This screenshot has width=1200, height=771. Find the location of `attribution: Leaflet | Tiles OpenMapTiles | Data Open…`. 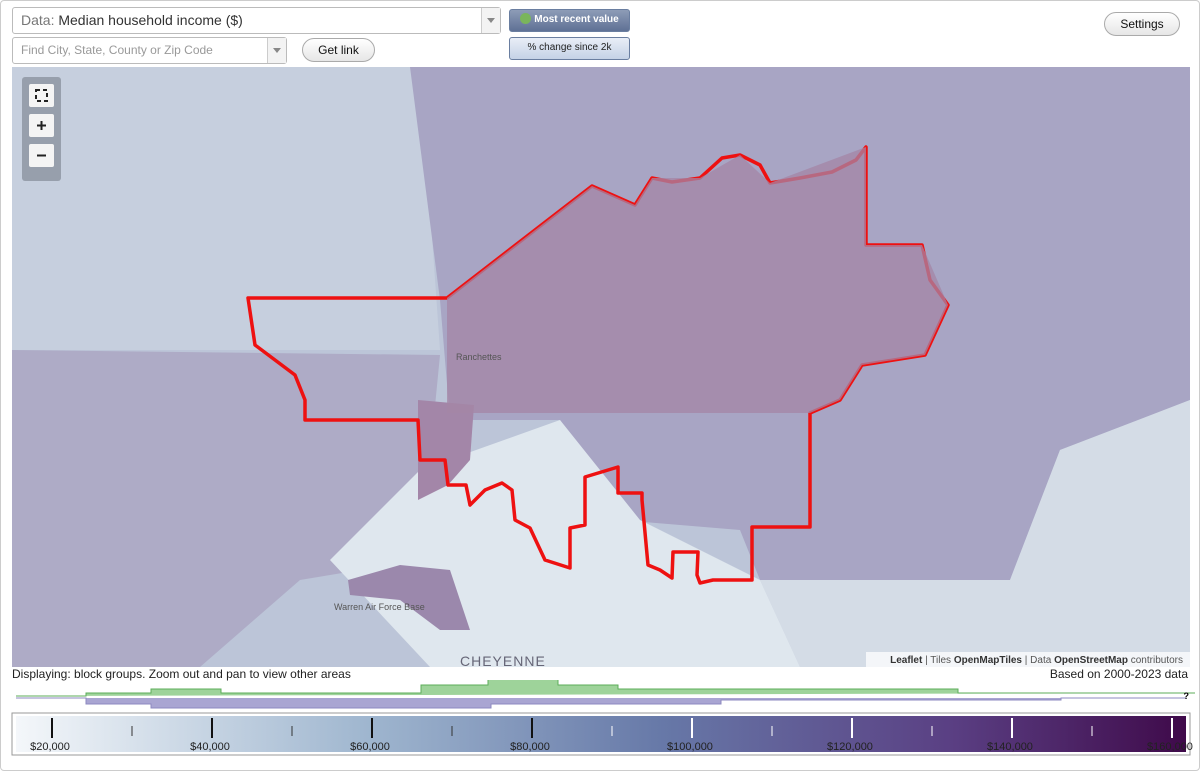

attribution: Leaflet | Tiles OpenMapTiles | Data Open… is located at coordinates (1036, 660).